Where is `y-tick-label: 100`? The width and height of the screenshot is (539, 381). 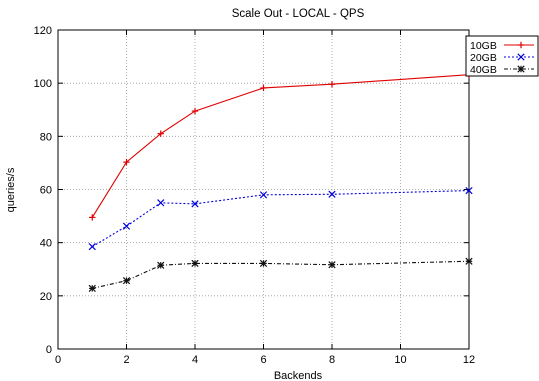 y-tick-label: 100 is located at coordinates (43, 84).